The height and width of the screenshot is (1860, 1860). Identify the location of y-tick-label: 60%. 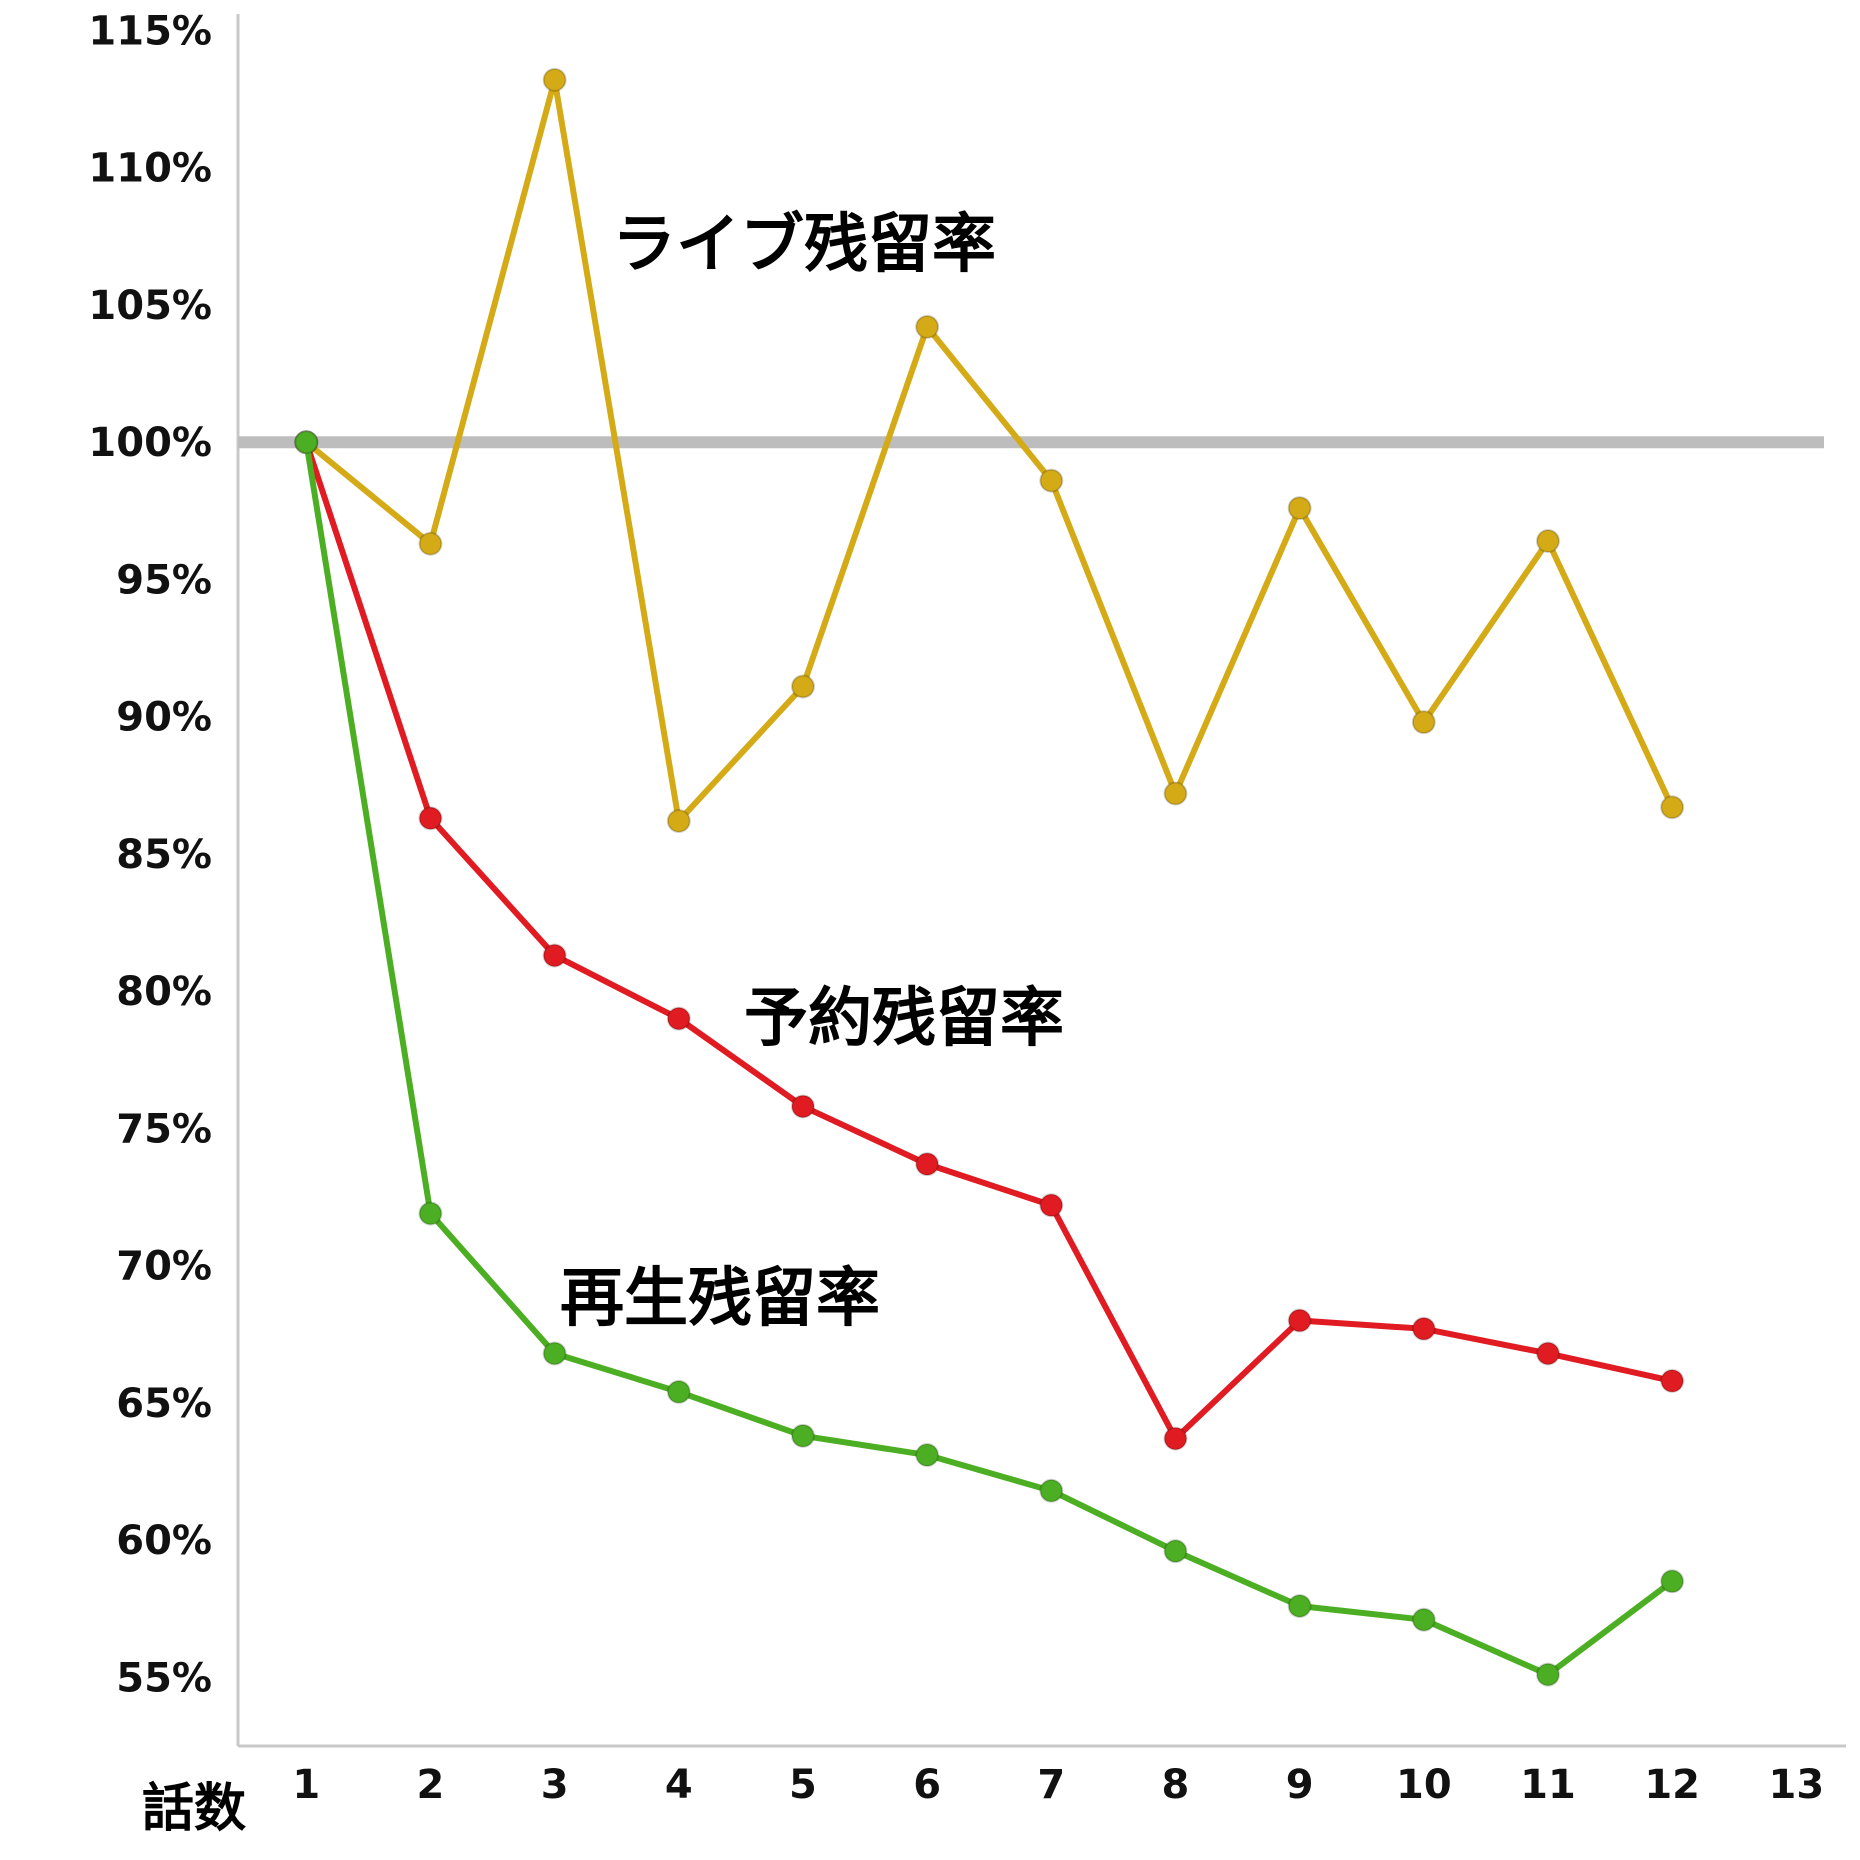
(164, 1541).